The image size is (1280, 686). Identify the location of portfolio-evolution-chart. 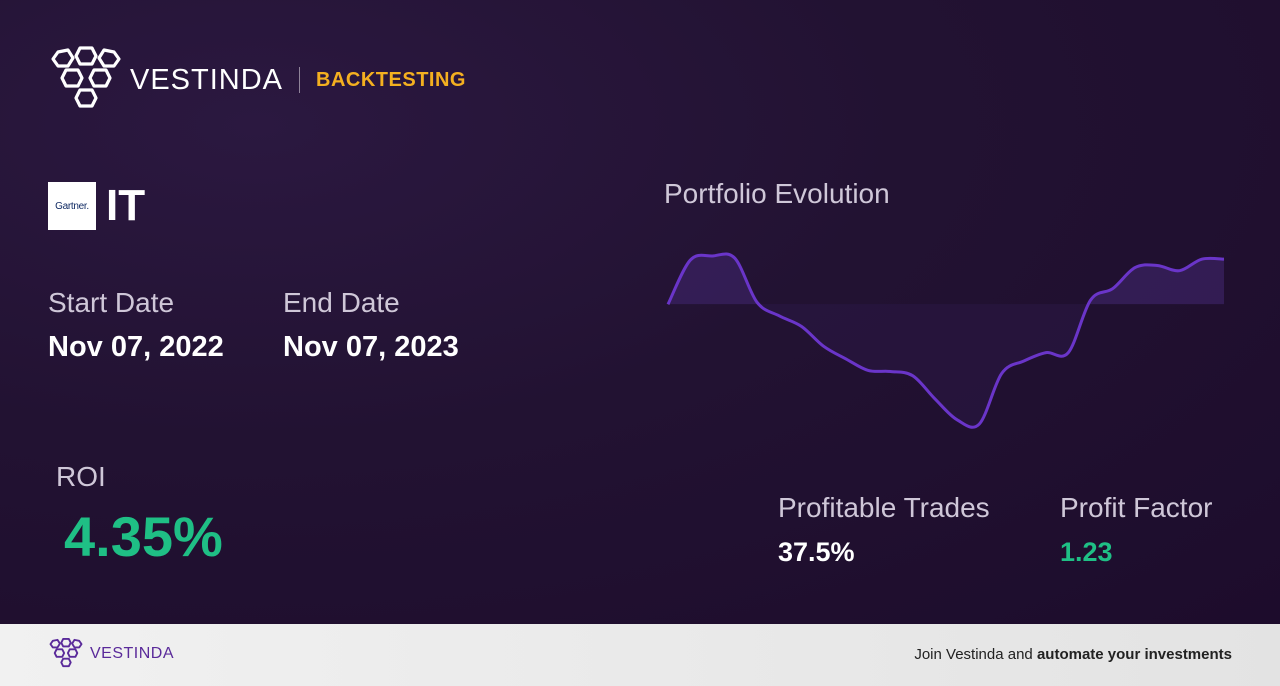
(945, 340).